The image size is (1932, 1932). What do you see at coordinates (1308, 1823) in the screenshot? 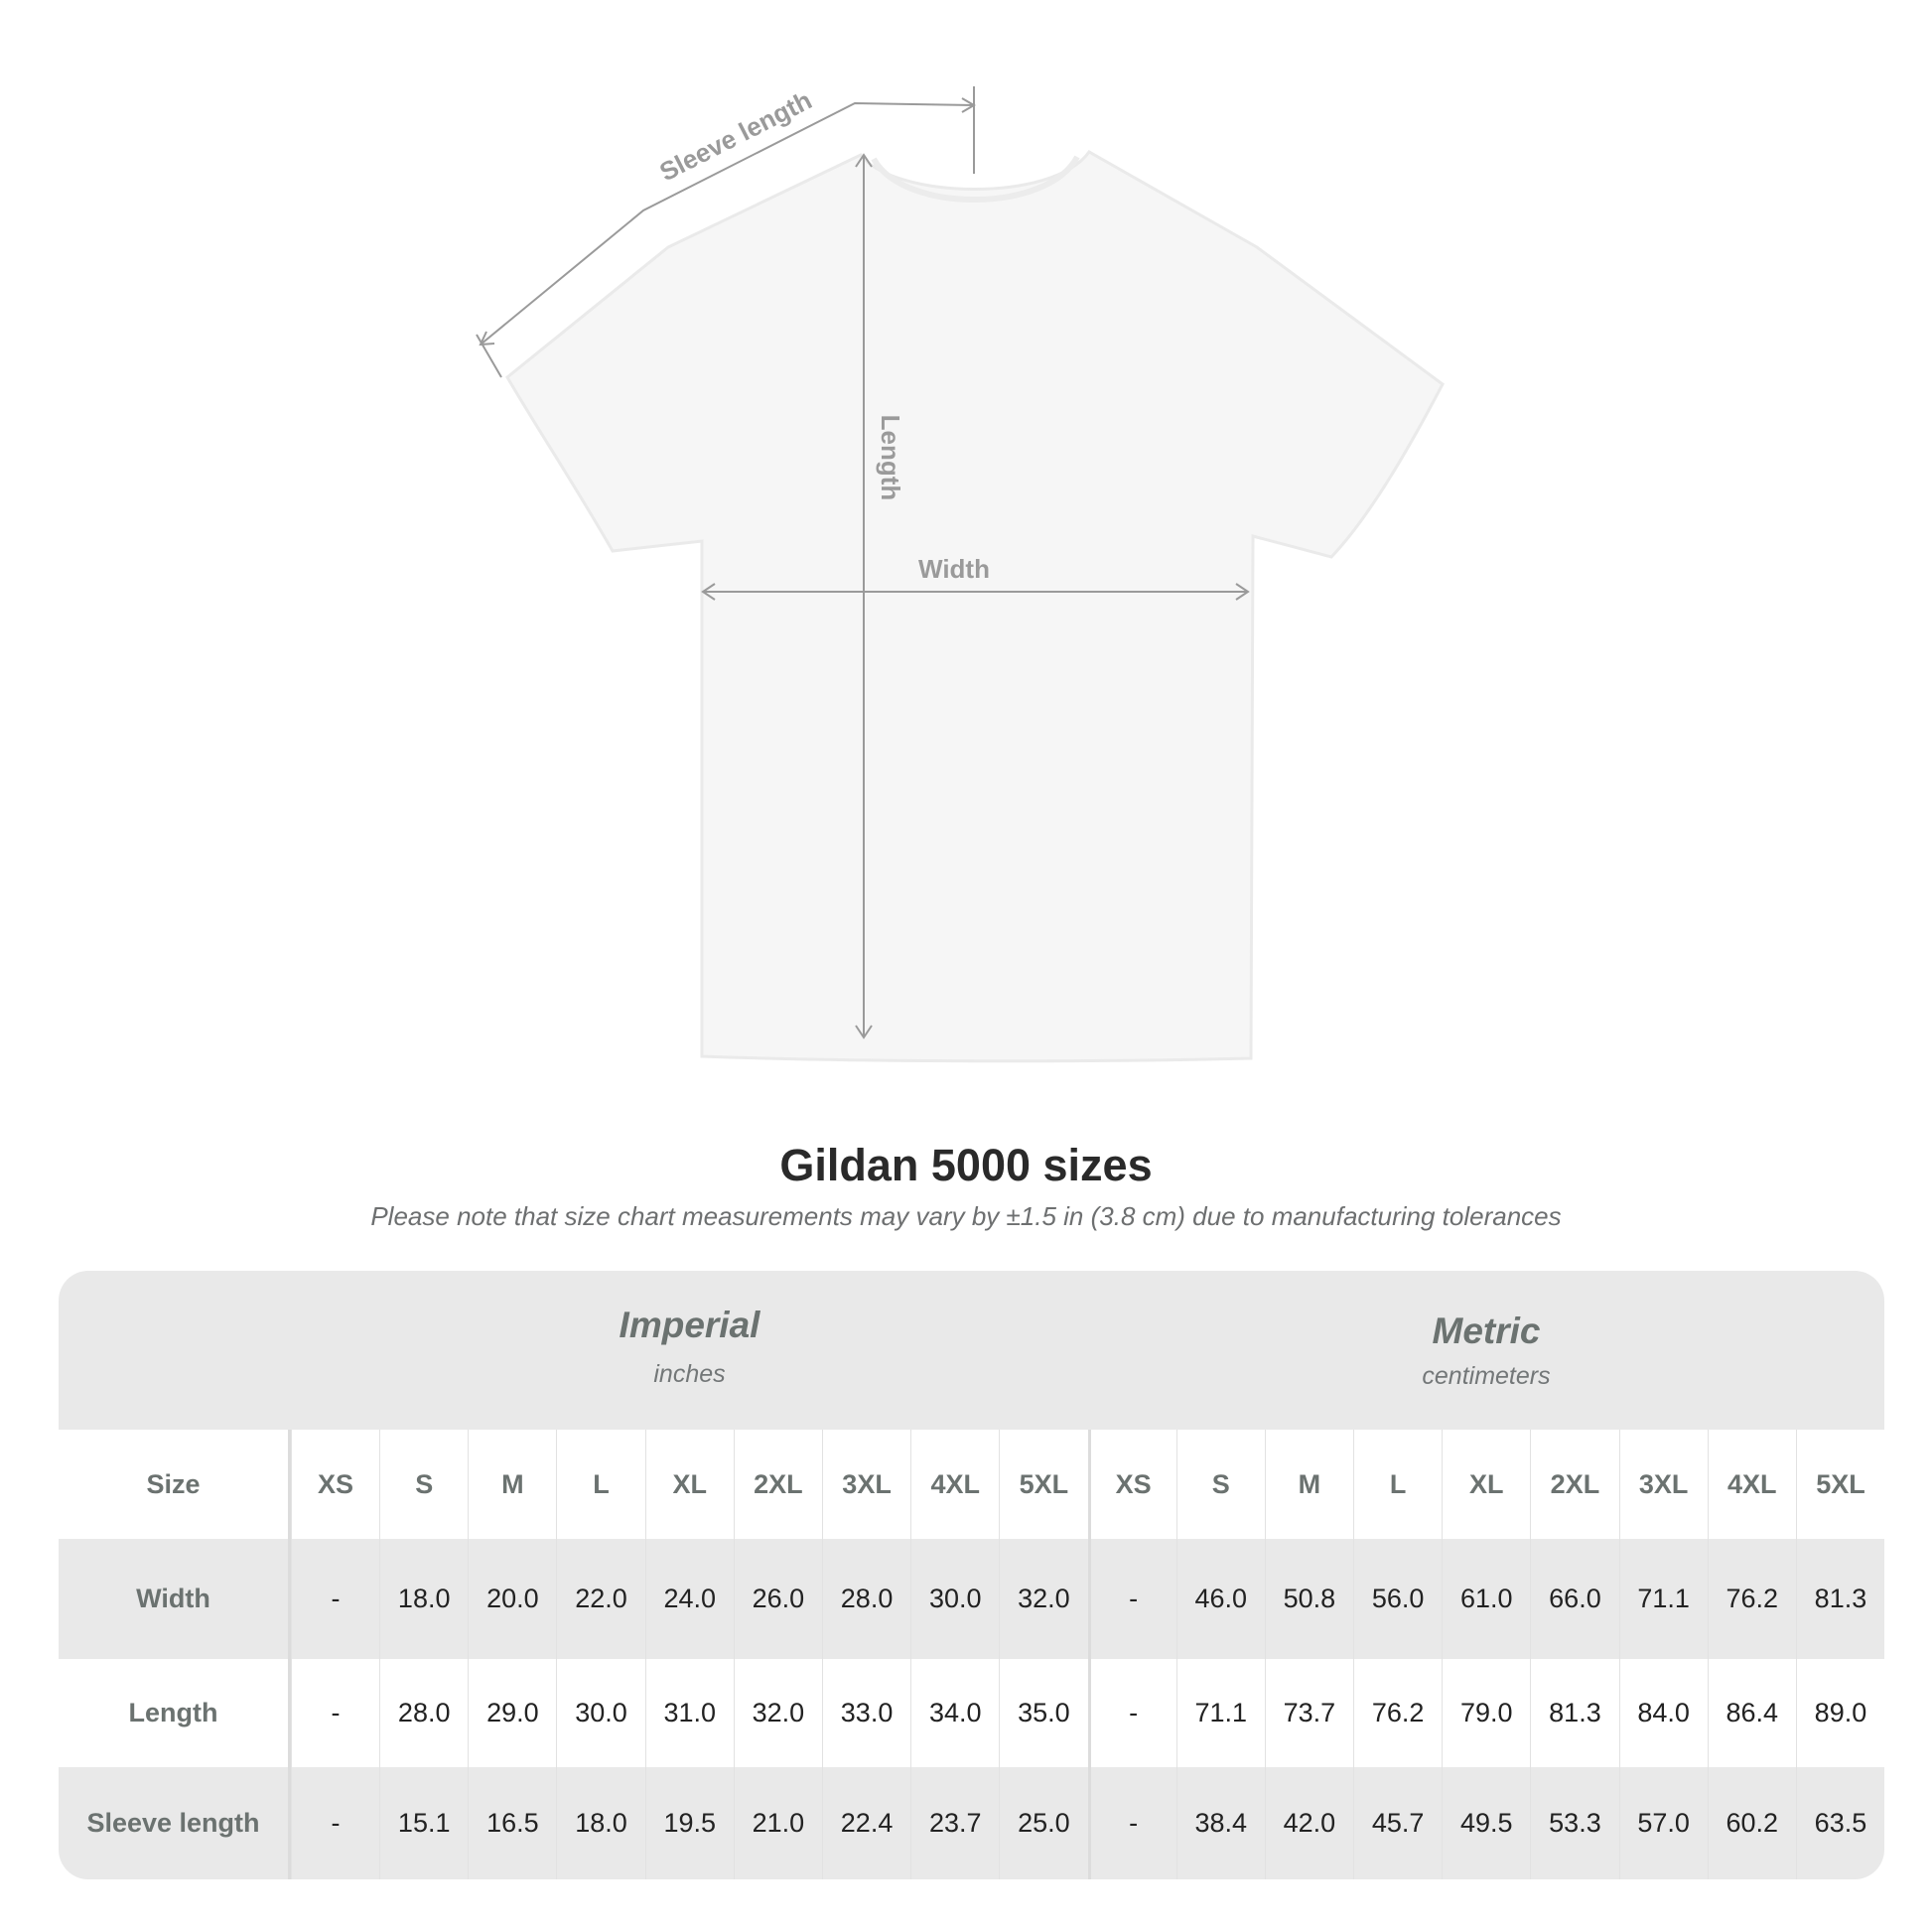
I see `metric-value-cell: 42.0` at bounding box center [1308, 1823].